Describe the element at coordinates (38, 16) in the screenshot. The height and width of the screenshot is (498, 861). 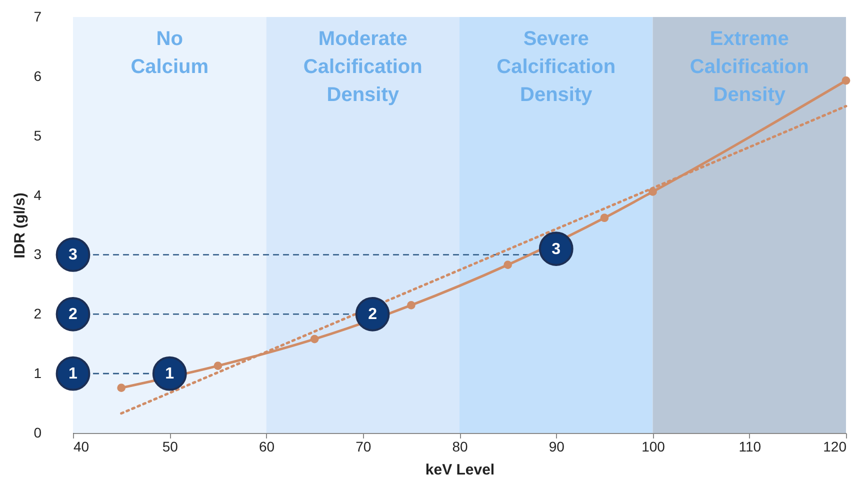
I see `y-tick-label: 7` at that location.